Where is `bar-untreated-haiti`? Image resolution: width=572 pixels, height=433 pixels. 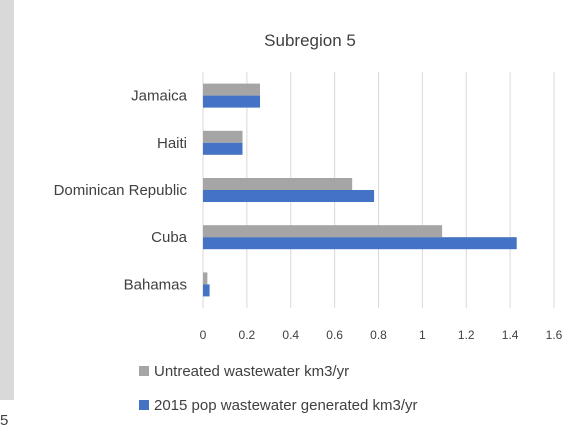 bar-untreated-haiti is located at coordinates (222, 137).